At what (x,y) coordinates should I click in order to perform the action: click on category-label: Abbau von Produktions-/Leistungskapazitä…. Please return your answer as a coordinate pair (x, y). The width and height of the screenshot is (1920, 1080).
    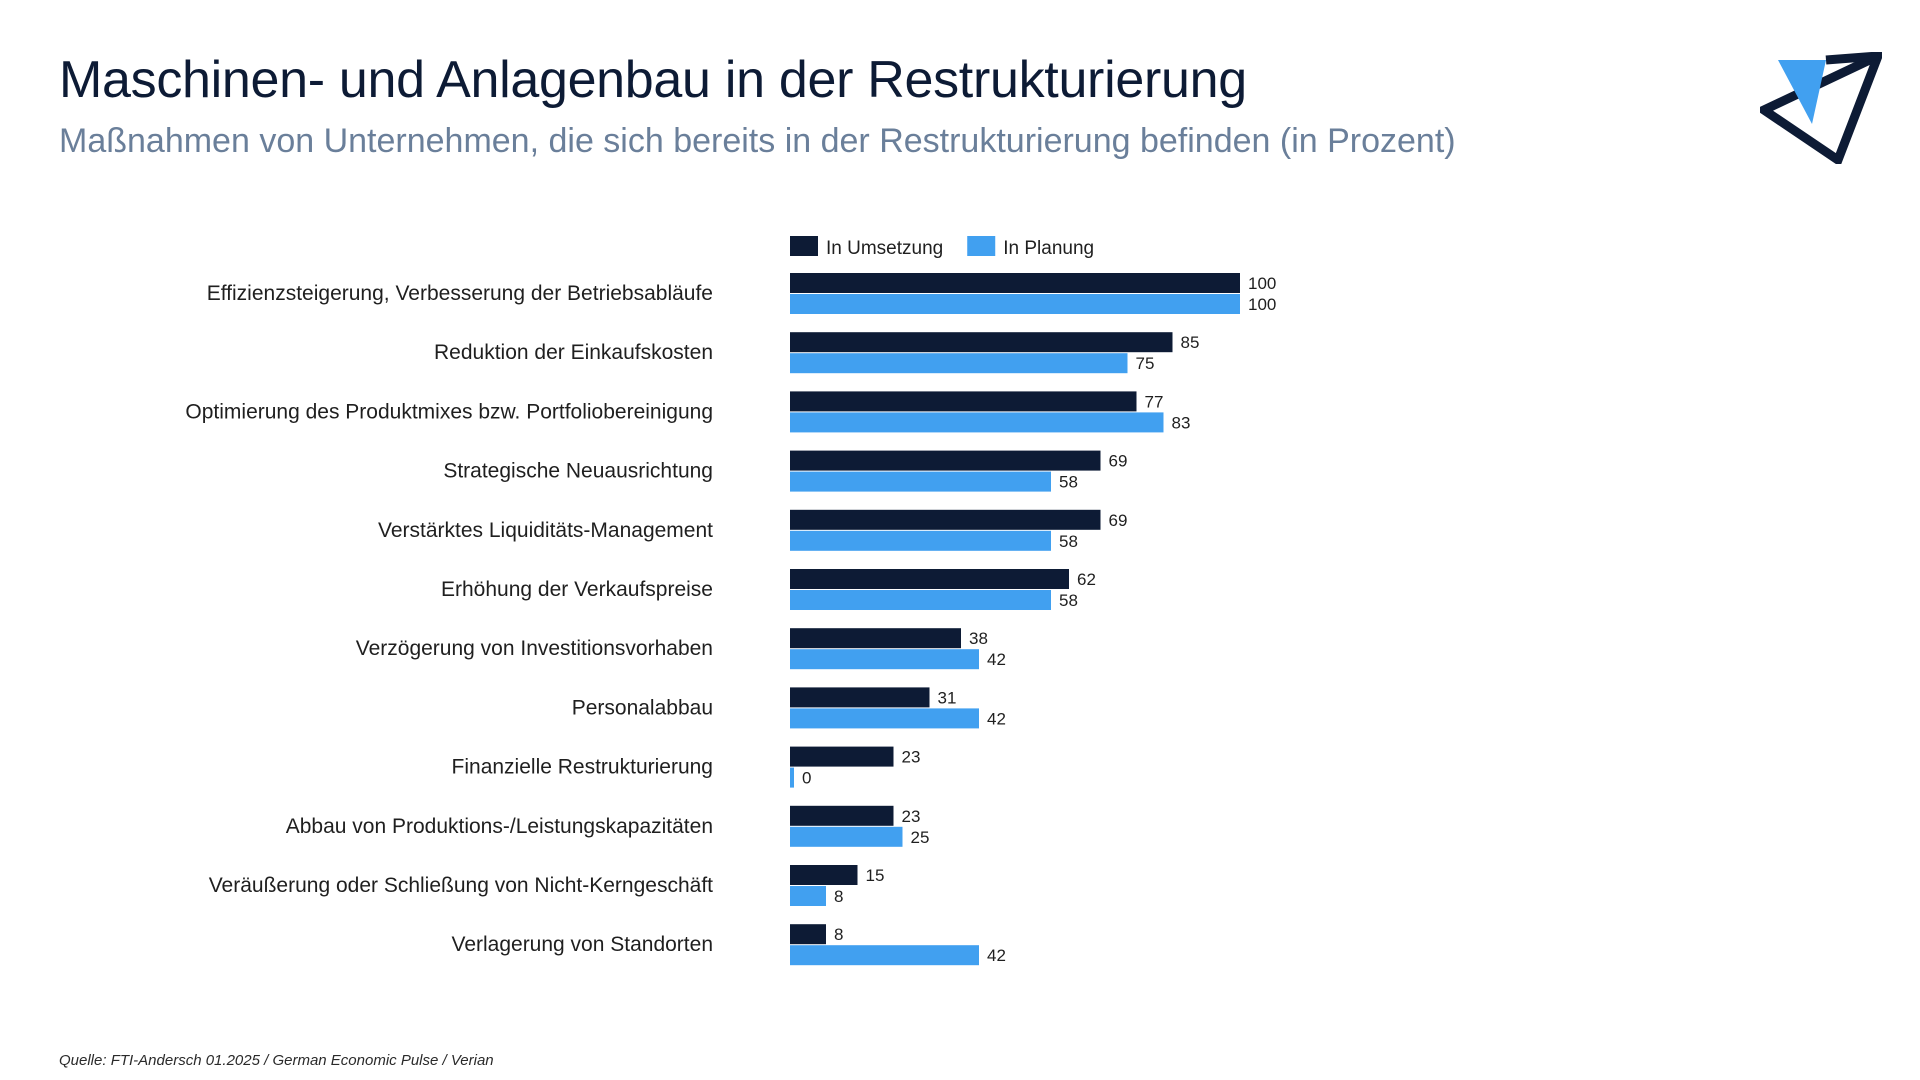
    Looking at the image, I should click on (499, 826).